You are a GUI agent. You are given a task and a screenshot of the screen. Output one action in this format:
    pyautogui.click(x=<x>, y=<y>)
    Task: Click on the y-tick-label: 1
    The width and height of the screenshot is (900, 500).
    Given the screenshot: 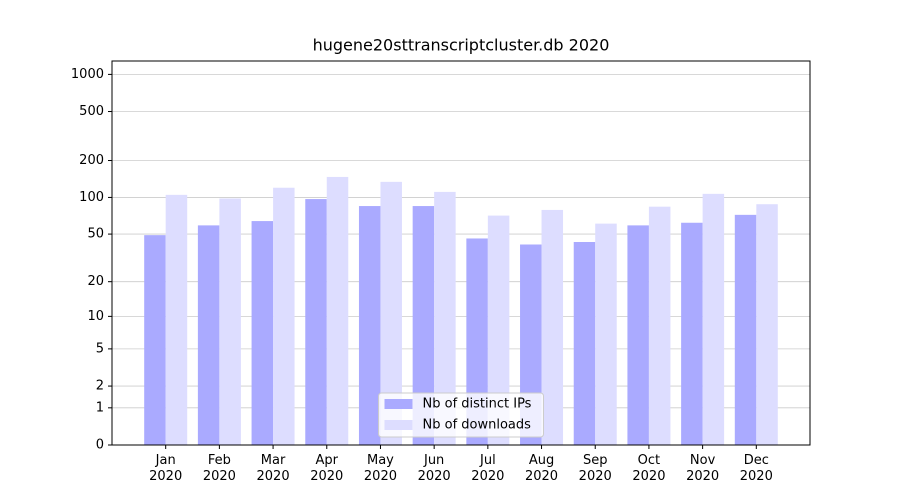 What is the action you would take?
    pyautogui.click(x=100, y=407)
    